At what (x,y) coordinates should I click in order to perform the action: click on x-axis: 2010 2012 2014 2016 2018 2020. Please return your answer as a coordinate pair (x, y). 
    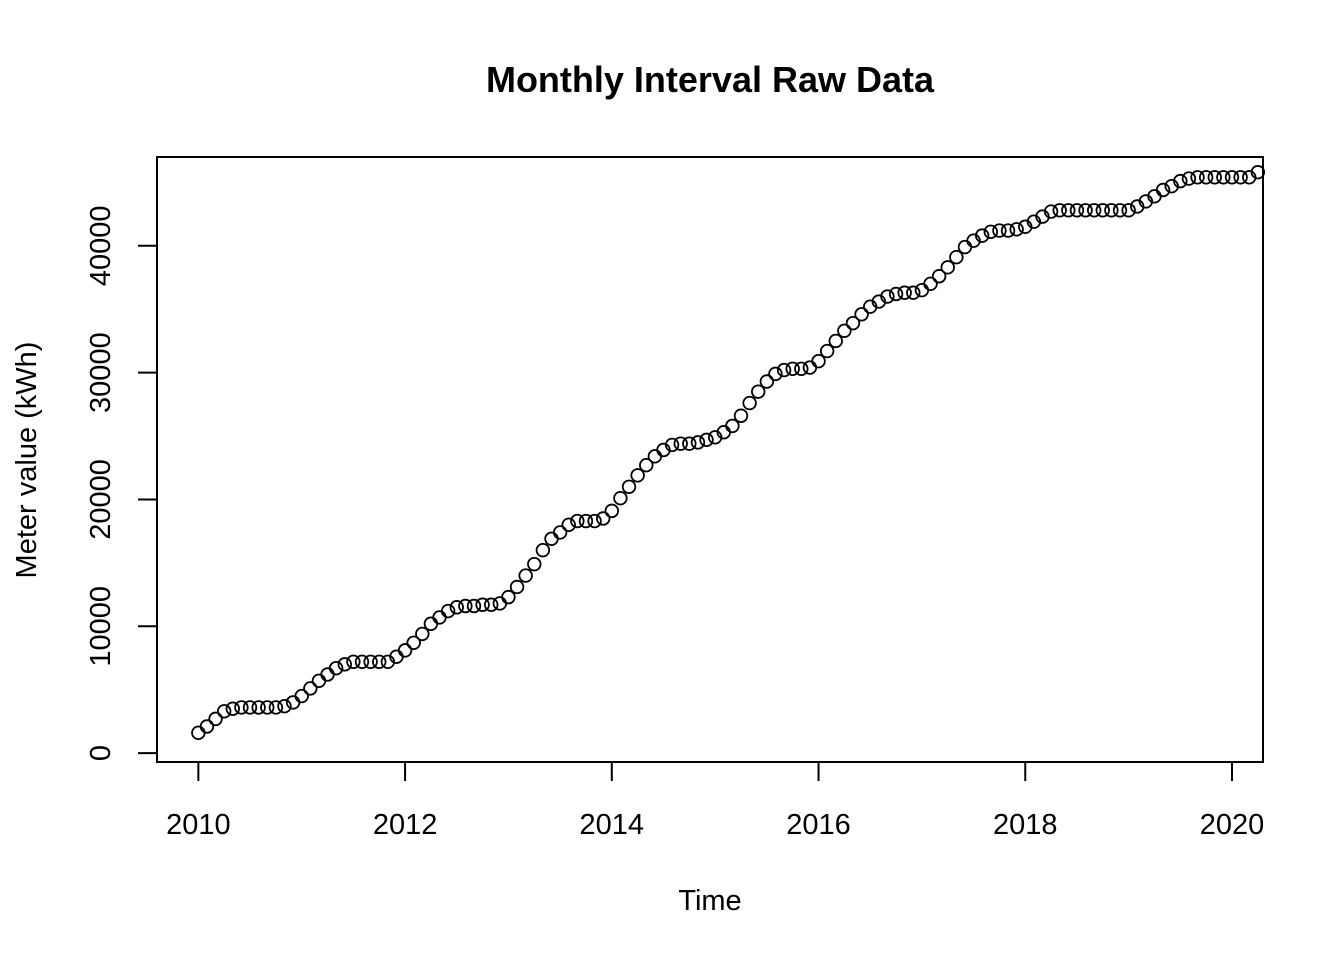
    Looking at the image, I should click on (715, 801).